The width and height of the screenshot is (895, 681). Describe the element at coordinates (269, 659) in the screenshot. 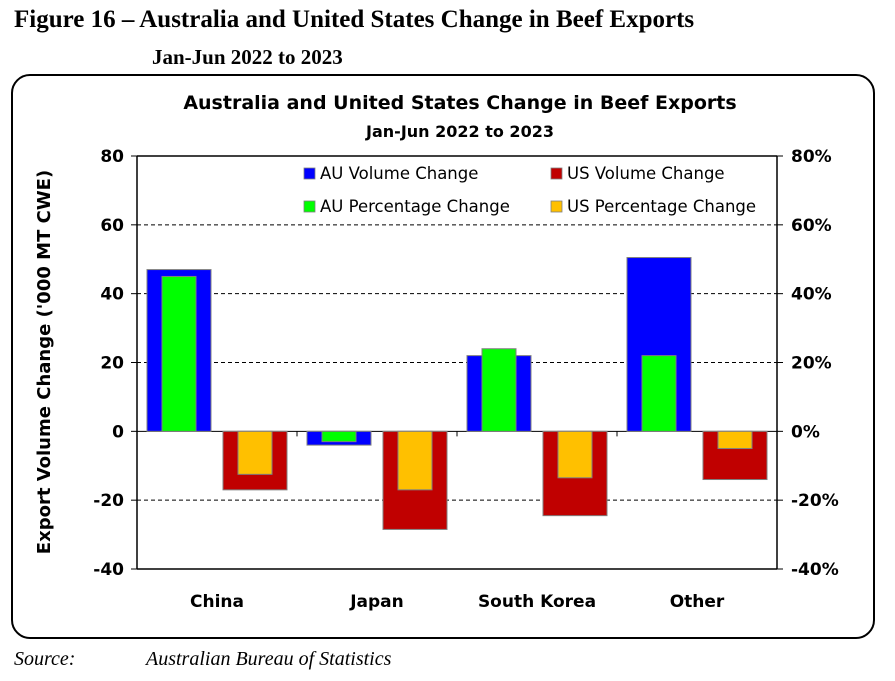

I see `source-text: Australian Bureau of Statistics` at that location.